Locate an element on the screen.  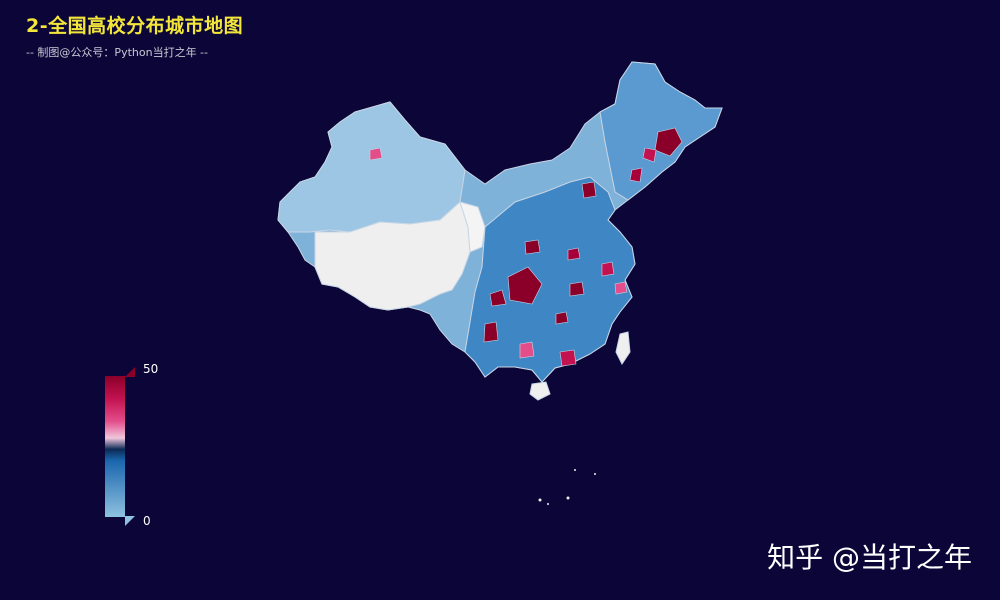
taiwan-region is located at coordinates (623, 348).